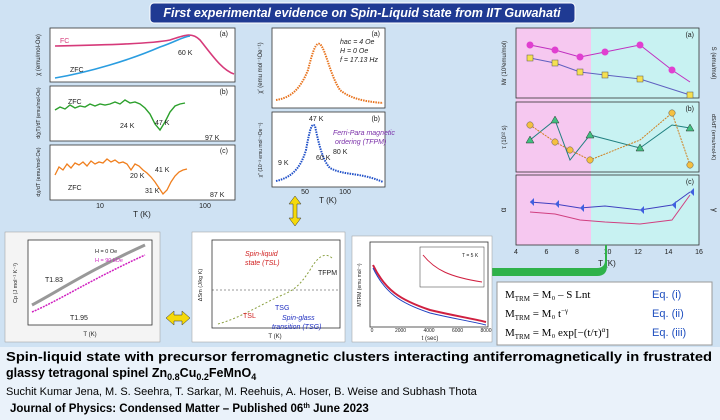 The image size is (720, 420). What do you see at coordinates (109, 261) in the screenshot?
I see `annotation: H = 90 kOe` at bounding box center [109, 261].